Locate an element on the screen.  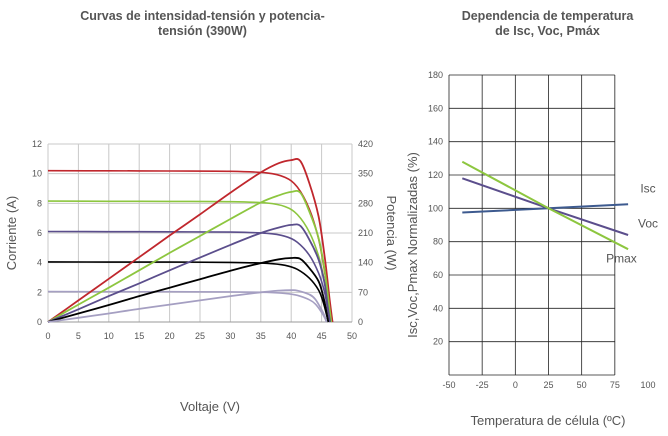
left-y-tick-label: 12 is located at coordinates (37, 144).